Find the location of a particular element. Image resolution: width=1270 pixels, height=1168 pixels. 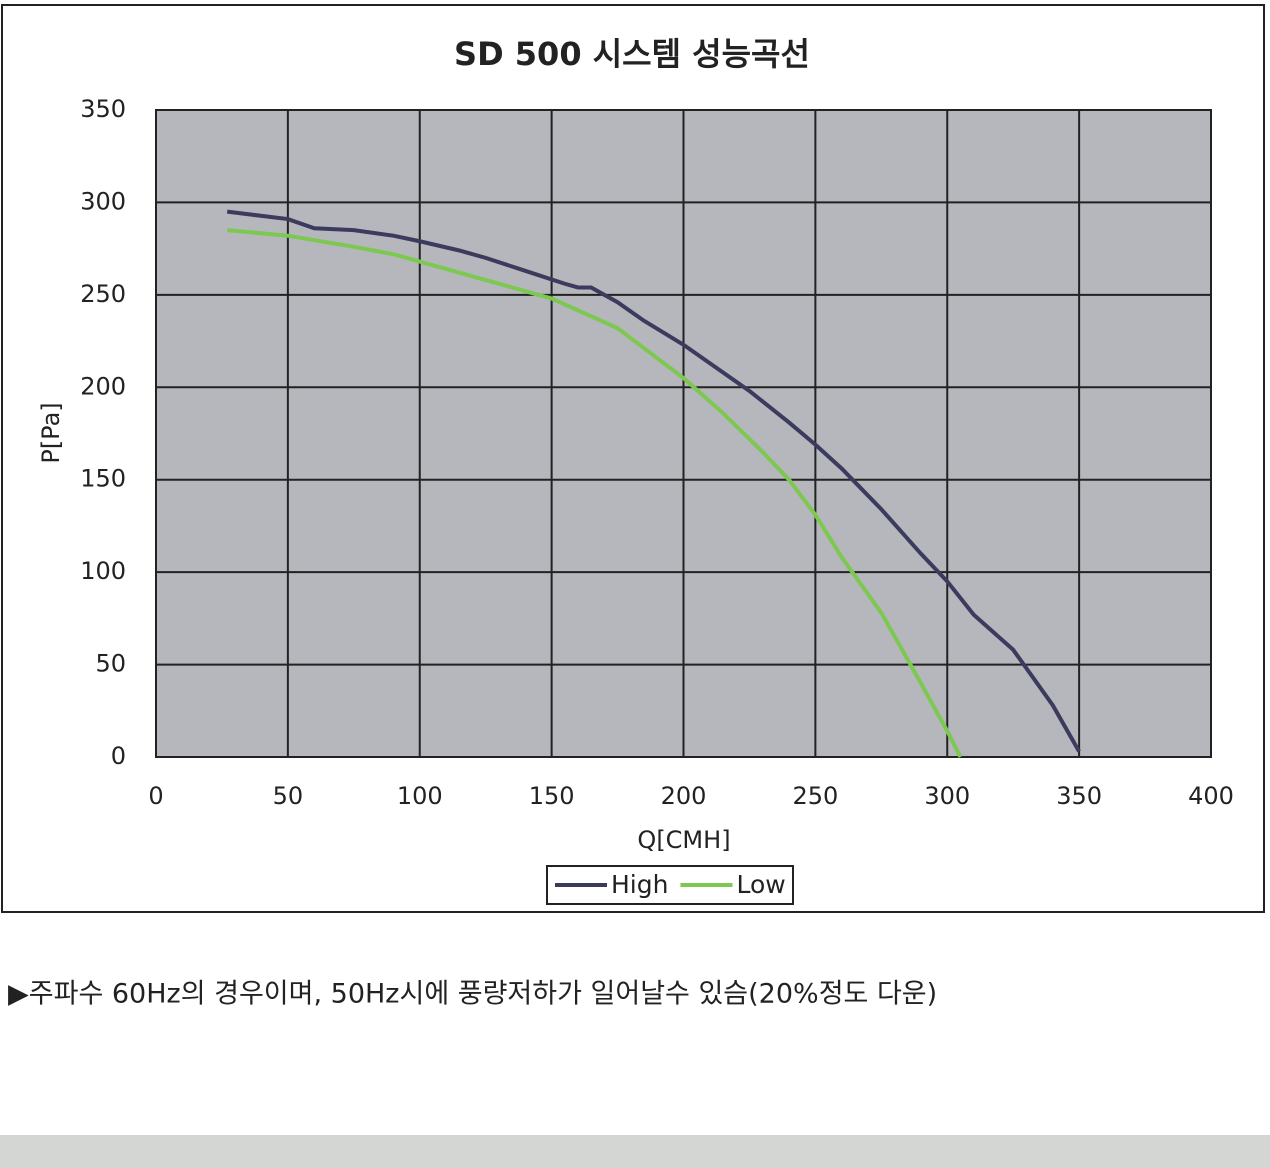

x-tick-label: 50 is located at coordinates (288, 796).